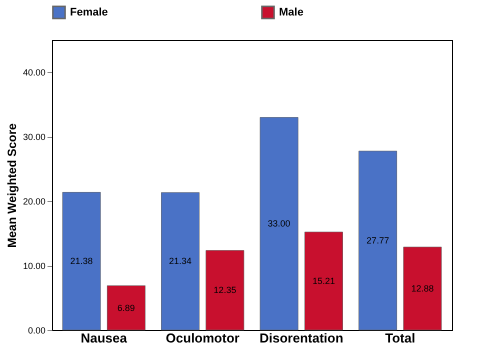 The image size is (502, 357). What do you see at coordinates (34, 137) in the screenshot?
I see `y-tick-label: 30.00` at bounding box center [34, 137].